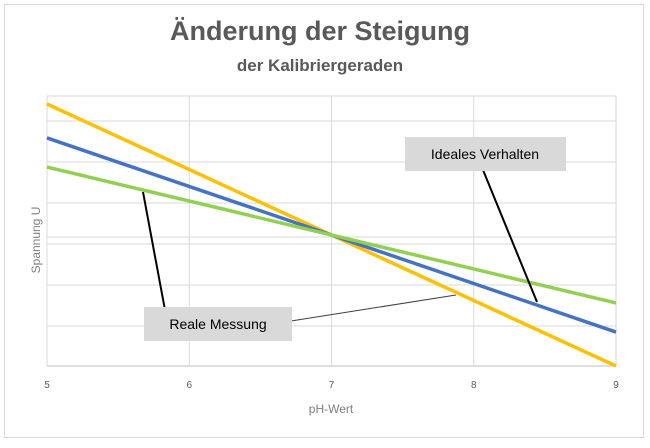 Image resolution: width=650 pixels, height=448 pixels. Describe the element at coordinates (47, 385) in the screenshot. I see `x-tick-label: 5` at that location.